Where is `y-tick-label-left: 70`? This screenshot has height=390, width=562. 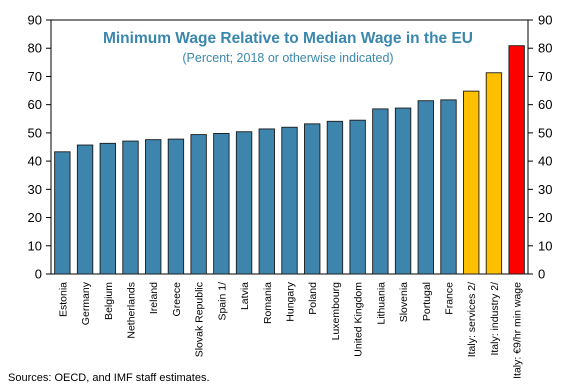
y-tick-label-left: 70 is located at coordinates (35, 76).